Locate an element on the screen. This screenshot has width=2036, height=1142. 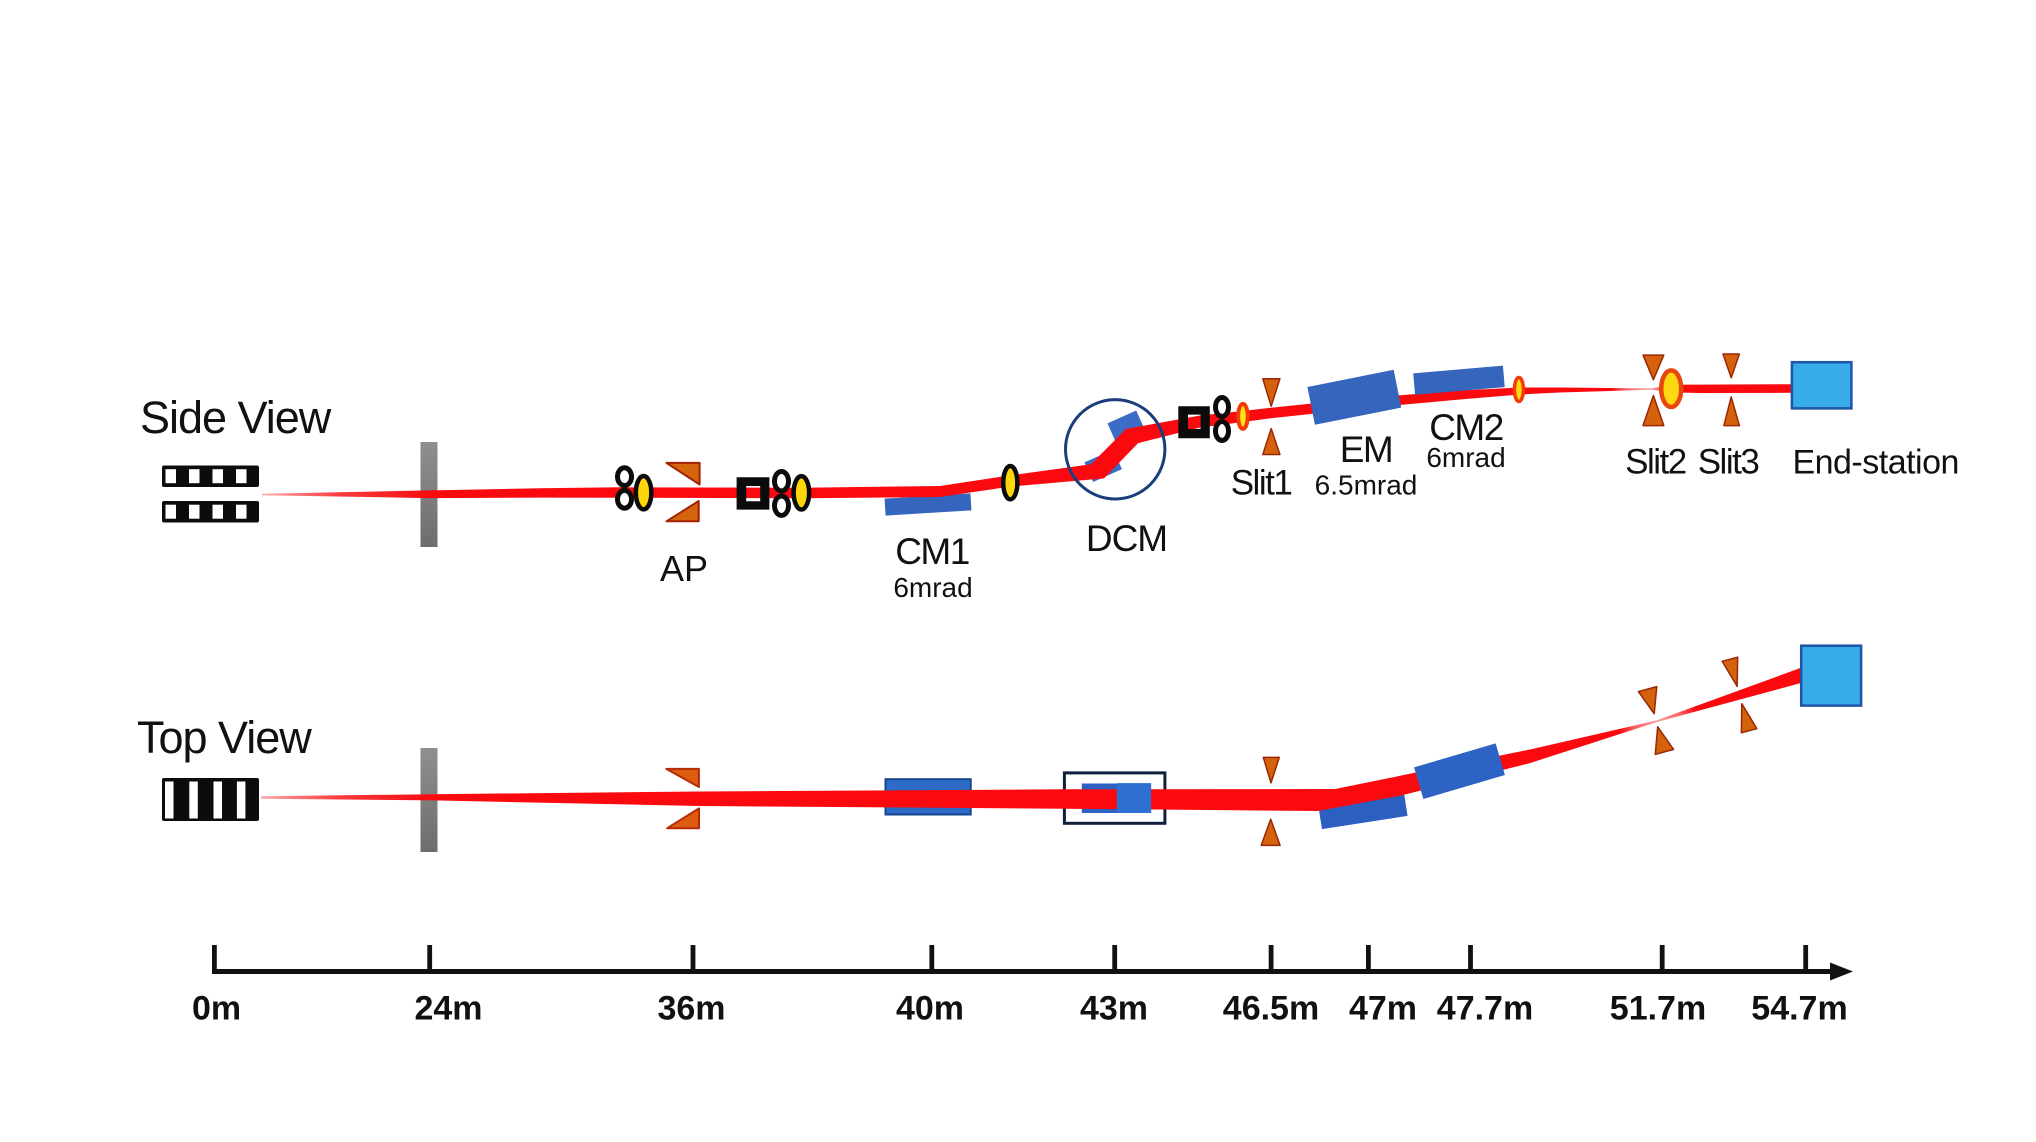
svg-text: 6.5mrad is located at coordinates (1366, 485).